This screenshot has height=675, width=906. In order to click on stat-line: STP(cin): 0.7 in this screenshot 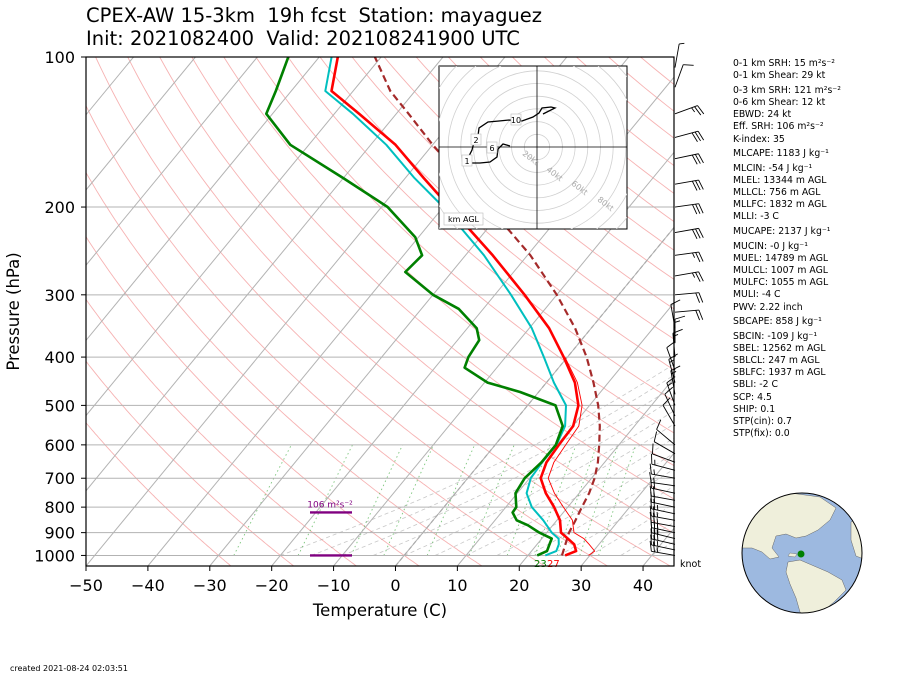, I will do `click(762, 421)`.